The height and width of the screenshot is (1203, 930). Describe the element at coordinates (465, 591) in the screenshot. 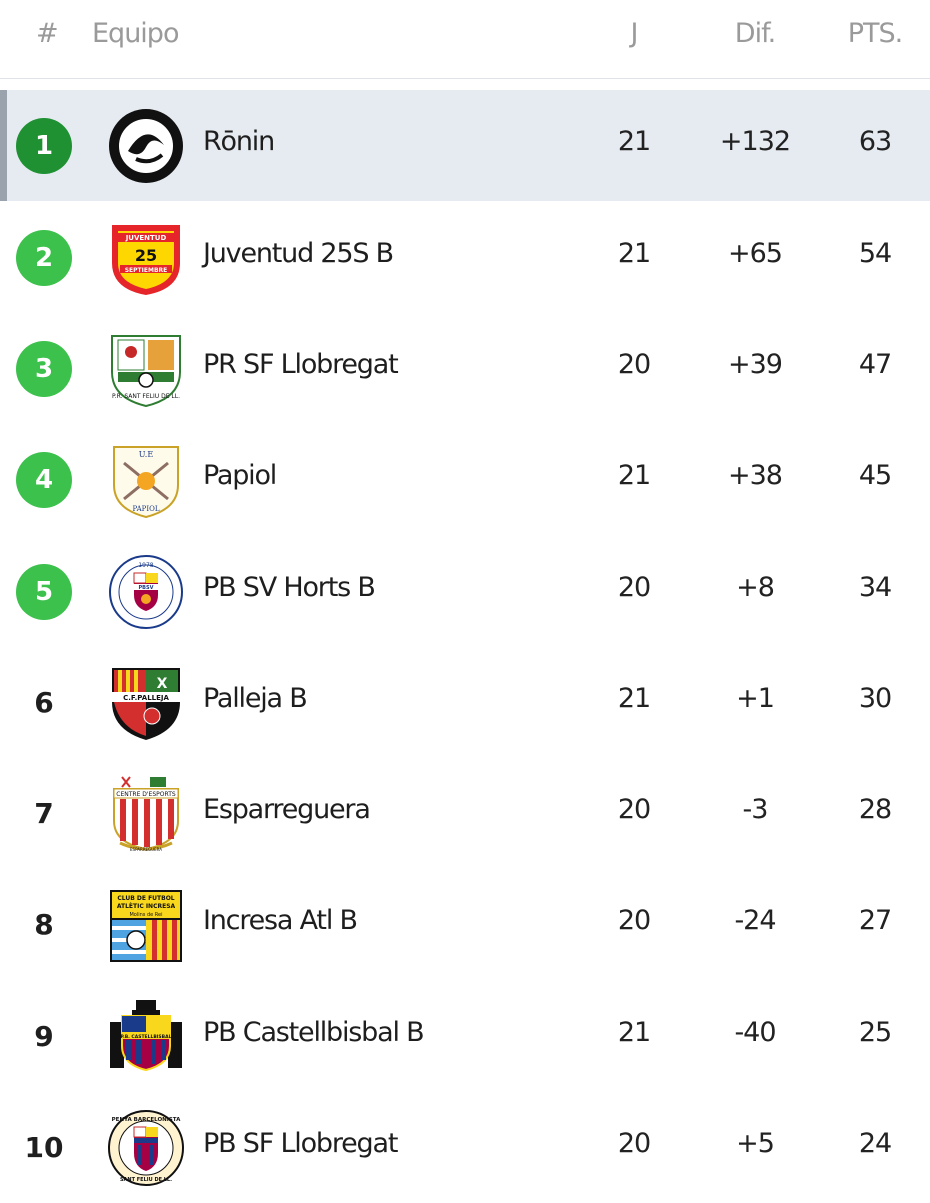

I see `table-row: 5 1978 PBSV PB SV Horts B 20 +8 34` at that location.